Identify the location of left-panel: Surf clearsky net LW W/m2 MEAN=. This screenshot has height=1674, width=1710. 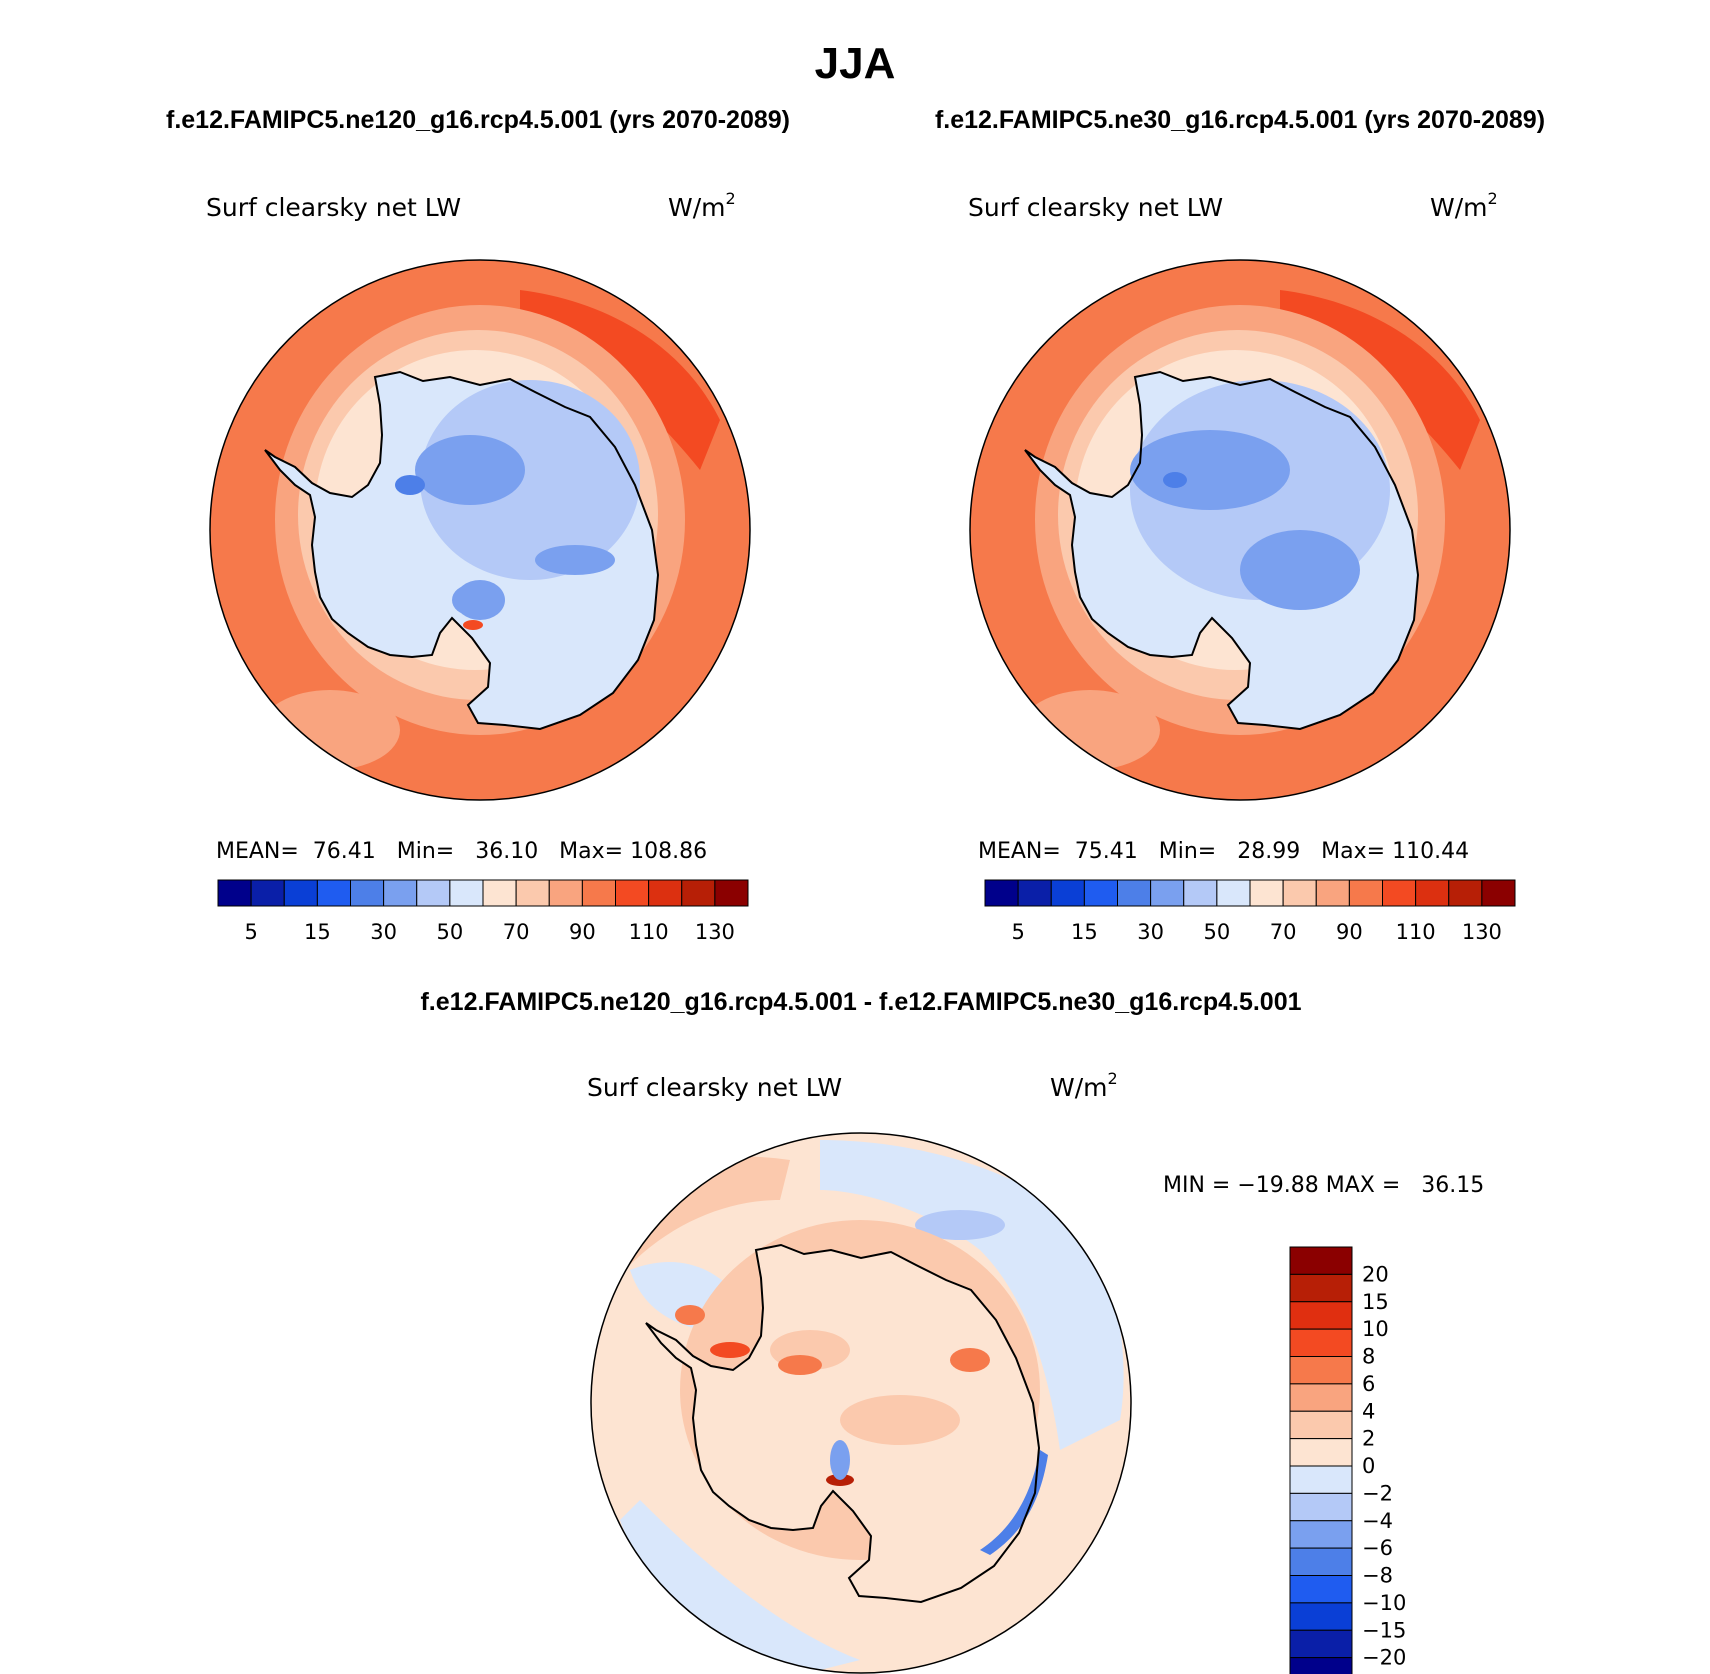
(478, 566).